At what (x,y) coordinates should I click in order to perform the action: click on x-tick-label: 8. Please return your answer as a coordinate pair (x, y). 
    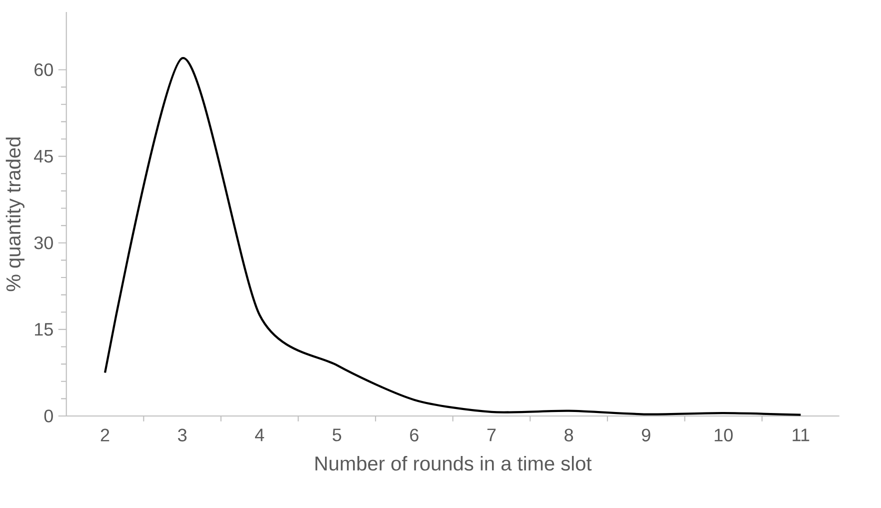
    Looking at the image, I should click on (569, 435).